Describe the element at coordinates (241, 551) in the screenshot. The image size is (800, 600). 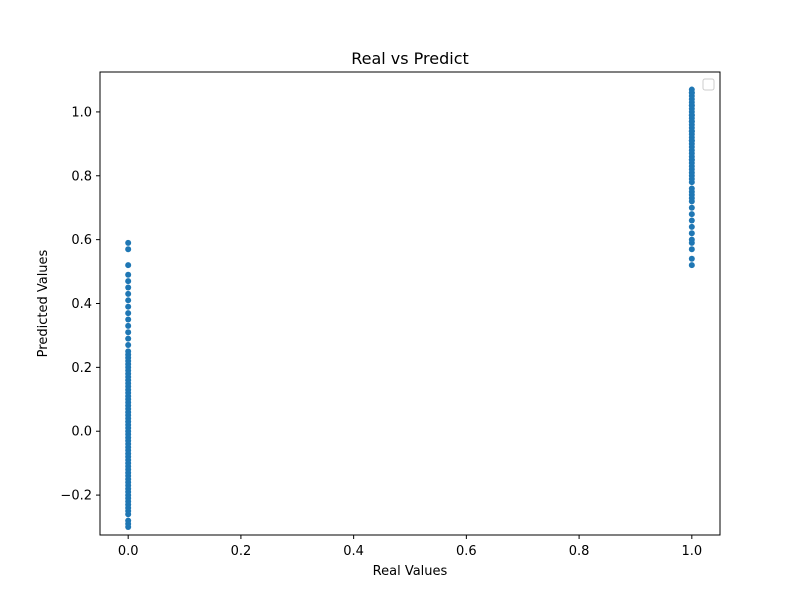
I see `x-tick-label: 0.2` at that location.